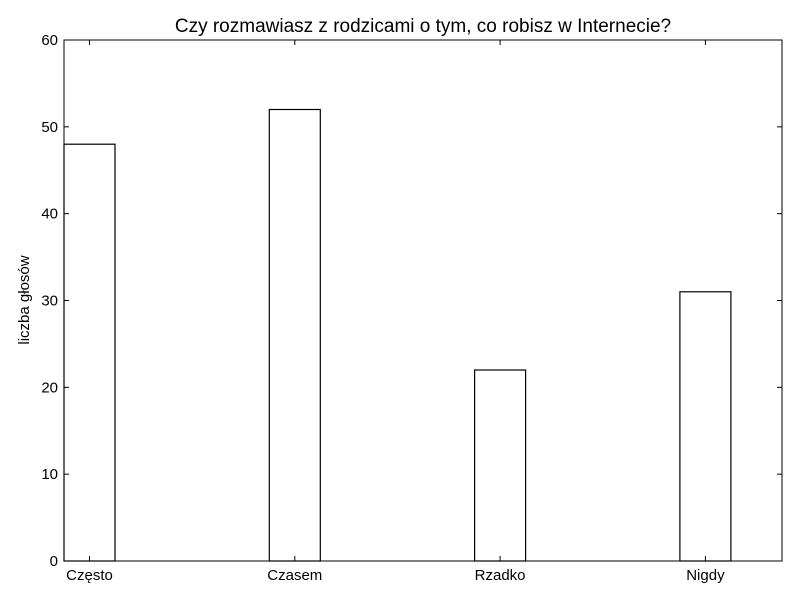 The height and width of the screenshot is (600, 800). What do you see at coordinates (49, 40) in the screenshot?
I see `y-tick-label-6: 60` at bounding box center [49, 40].